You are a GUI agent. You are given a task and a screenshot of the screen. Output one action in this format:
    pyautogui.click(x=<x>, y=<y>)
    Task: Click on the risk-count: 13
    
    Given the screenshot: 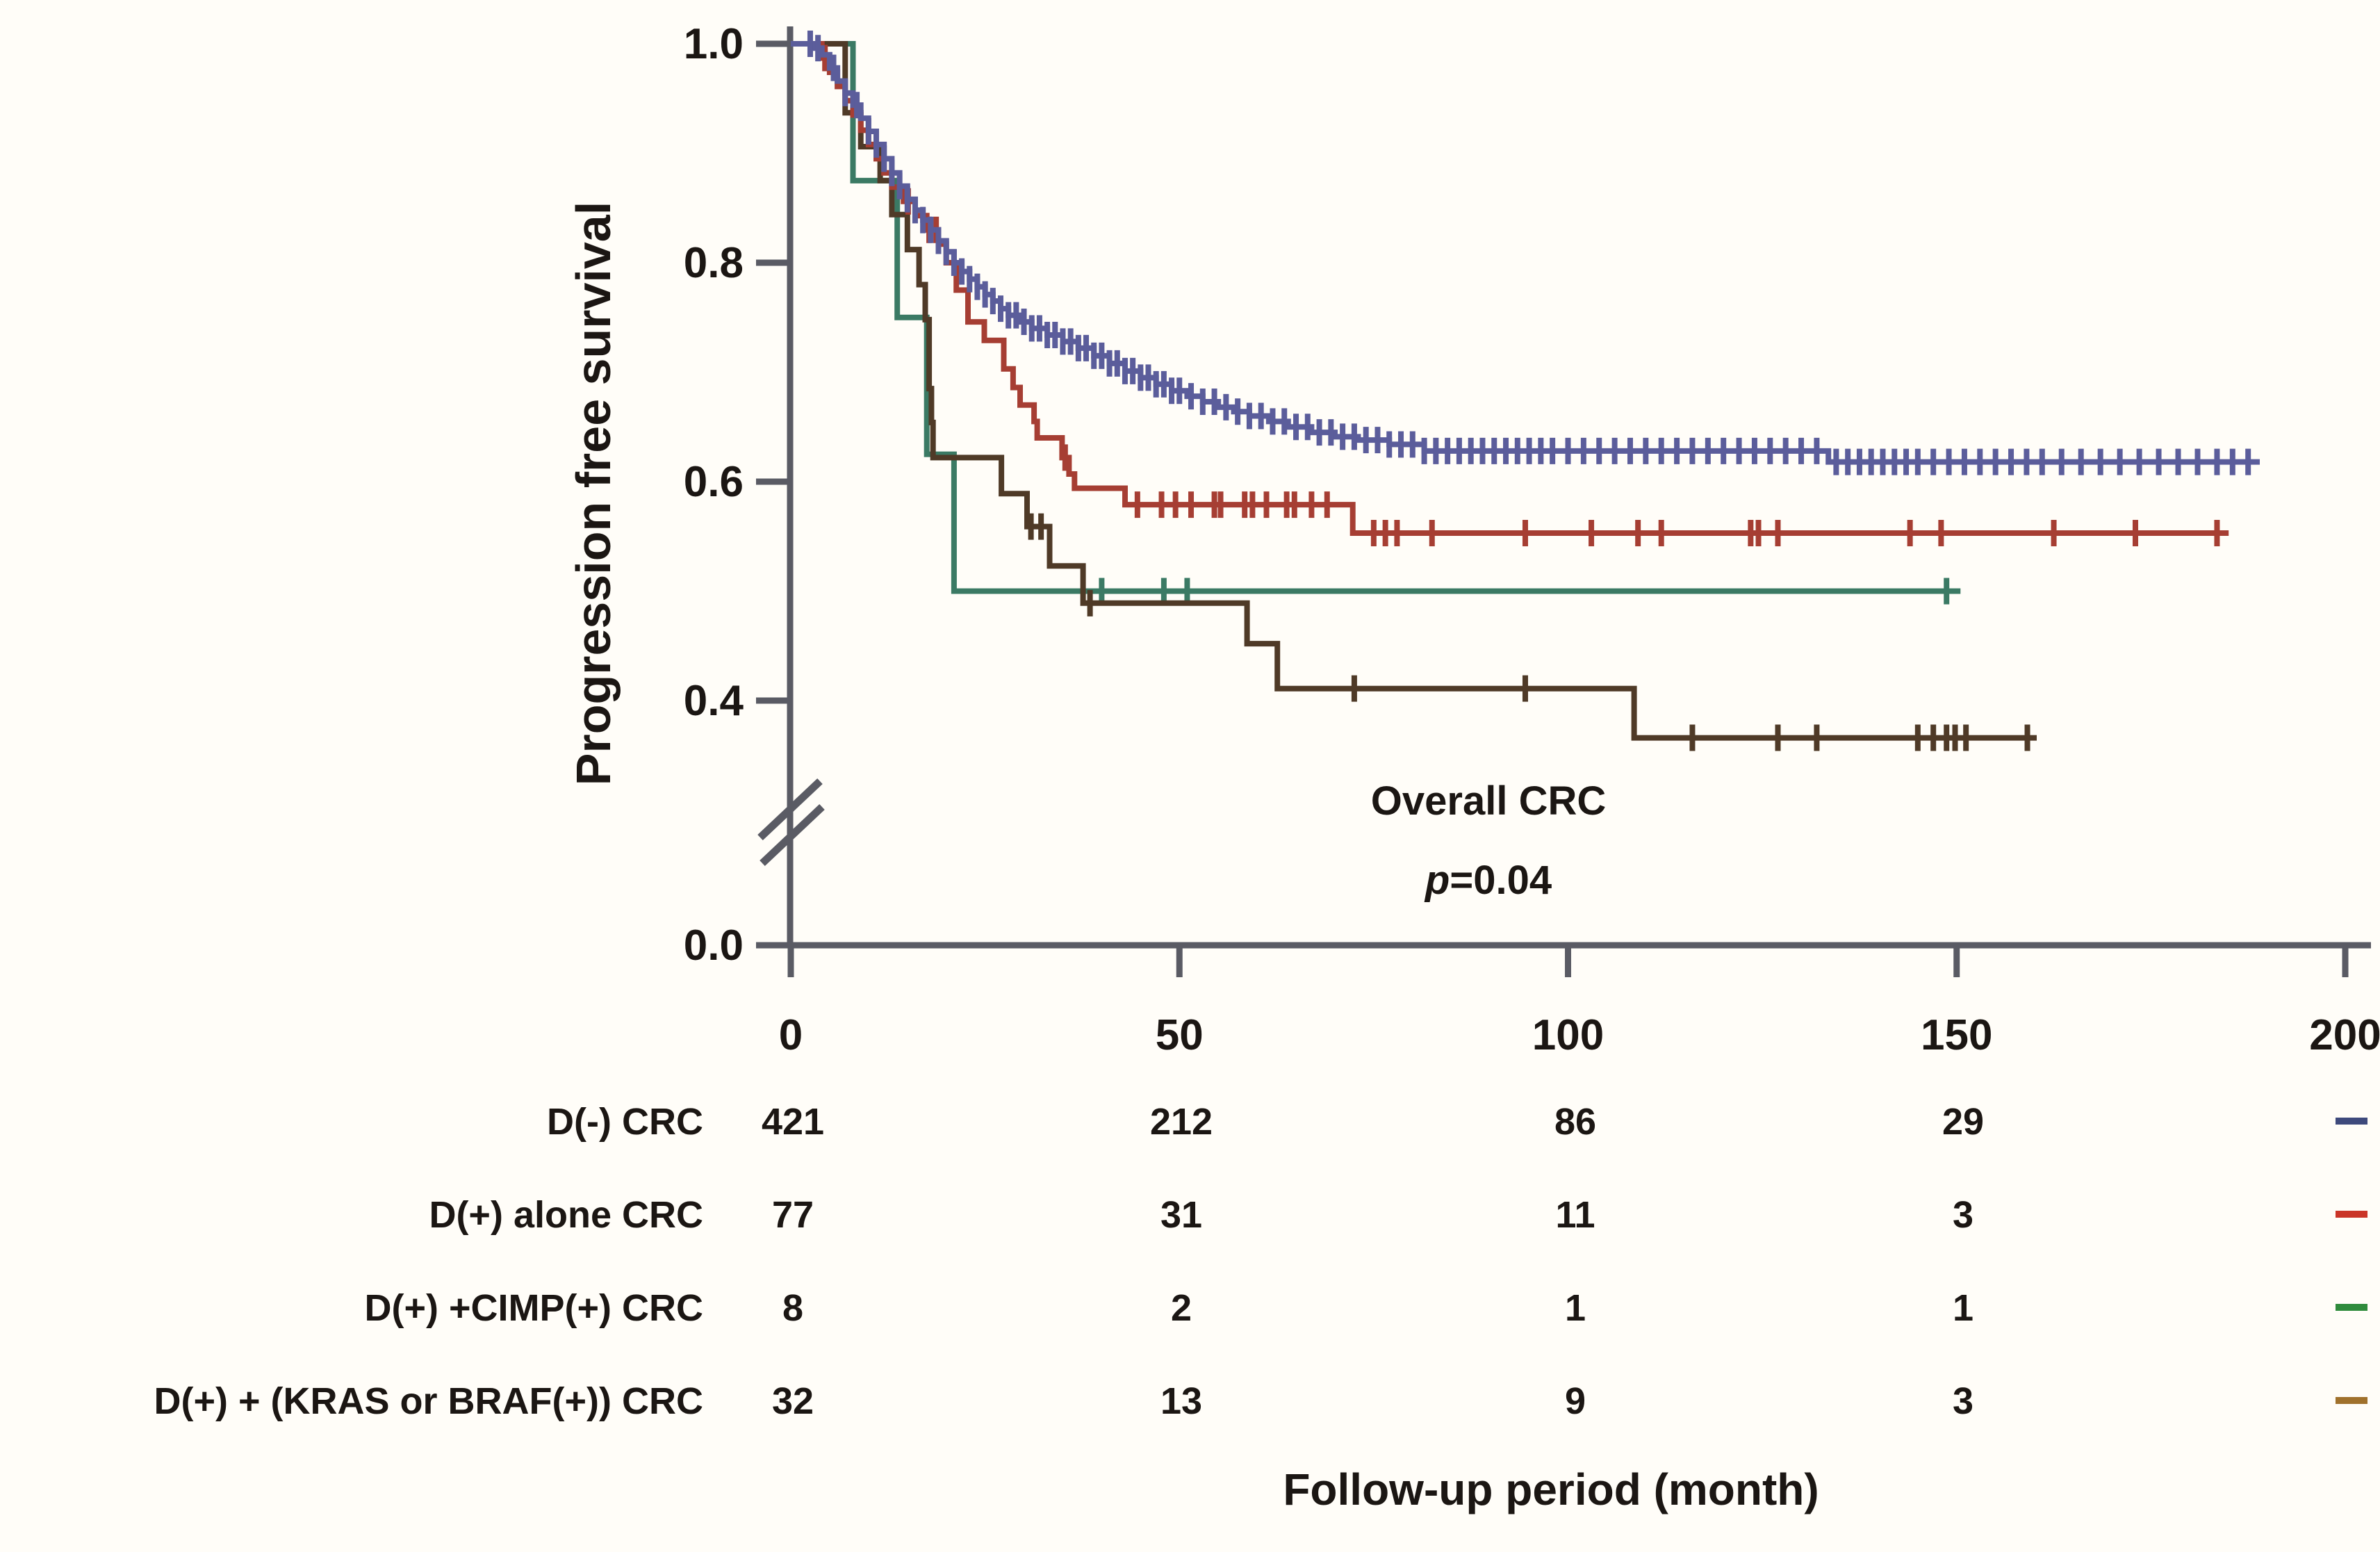 What is the action you would take?
    pyautogui.click(x=1181, y=1401)
    